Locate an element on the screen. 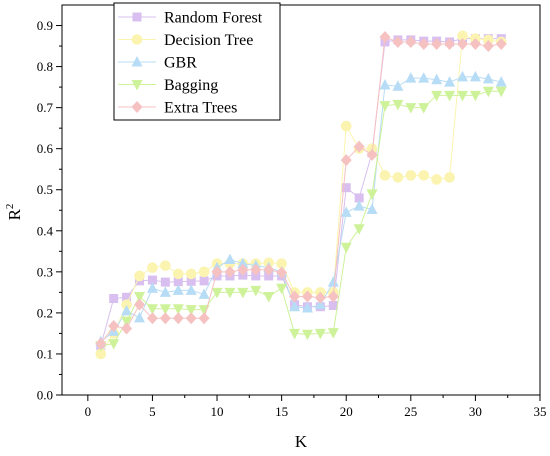 The image size is (550, 456). y-axis-title: R2 is located at coordinates (14, 212).